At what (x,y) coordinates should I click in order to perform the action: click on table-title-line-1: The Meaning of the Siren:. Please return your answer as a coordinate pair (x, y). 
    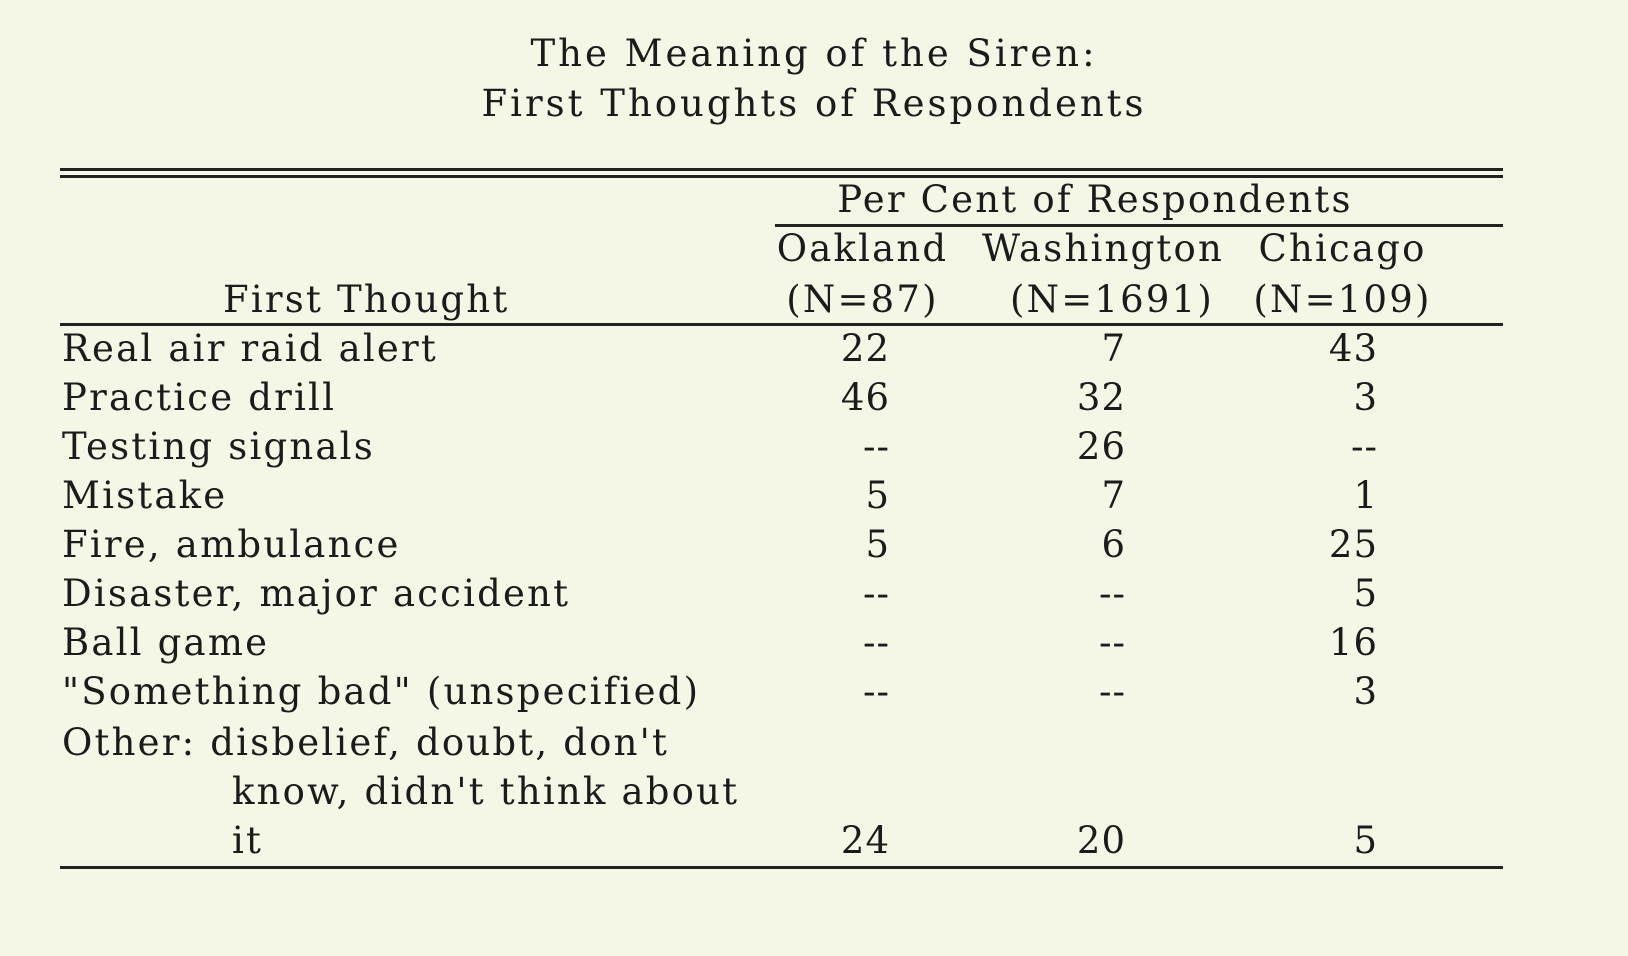
    Looking at the image, I should click on (814, 53).